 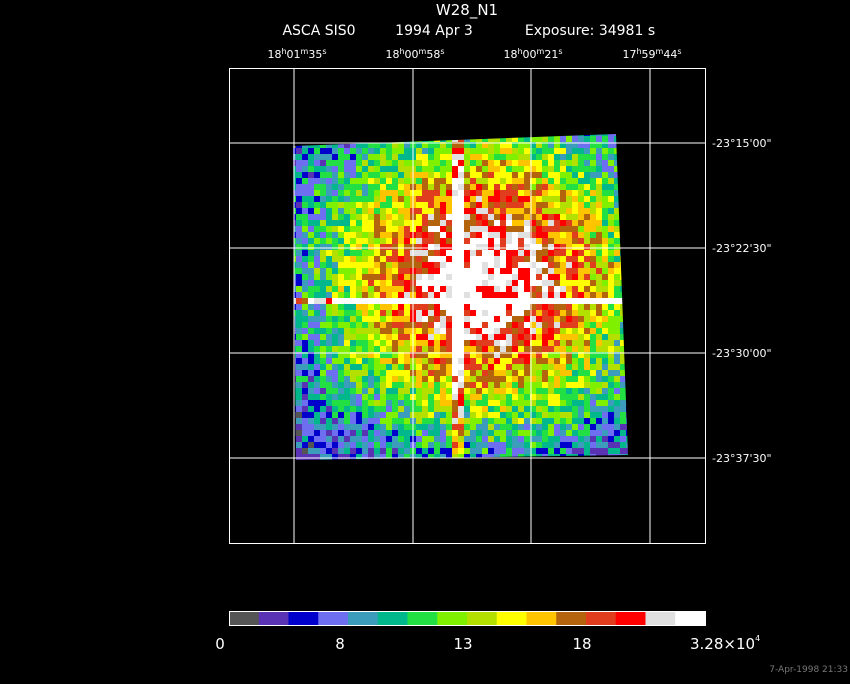 I want to click on colorbar-segment, so click(x=690, y=618).